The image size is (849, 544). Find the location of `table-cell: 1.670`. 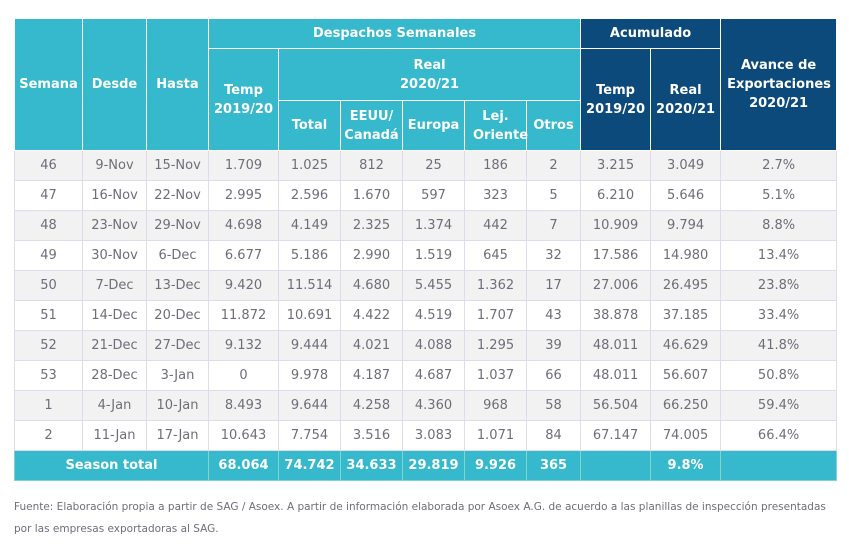

table-cell: 1.670 is located at coordinates (371, 195).